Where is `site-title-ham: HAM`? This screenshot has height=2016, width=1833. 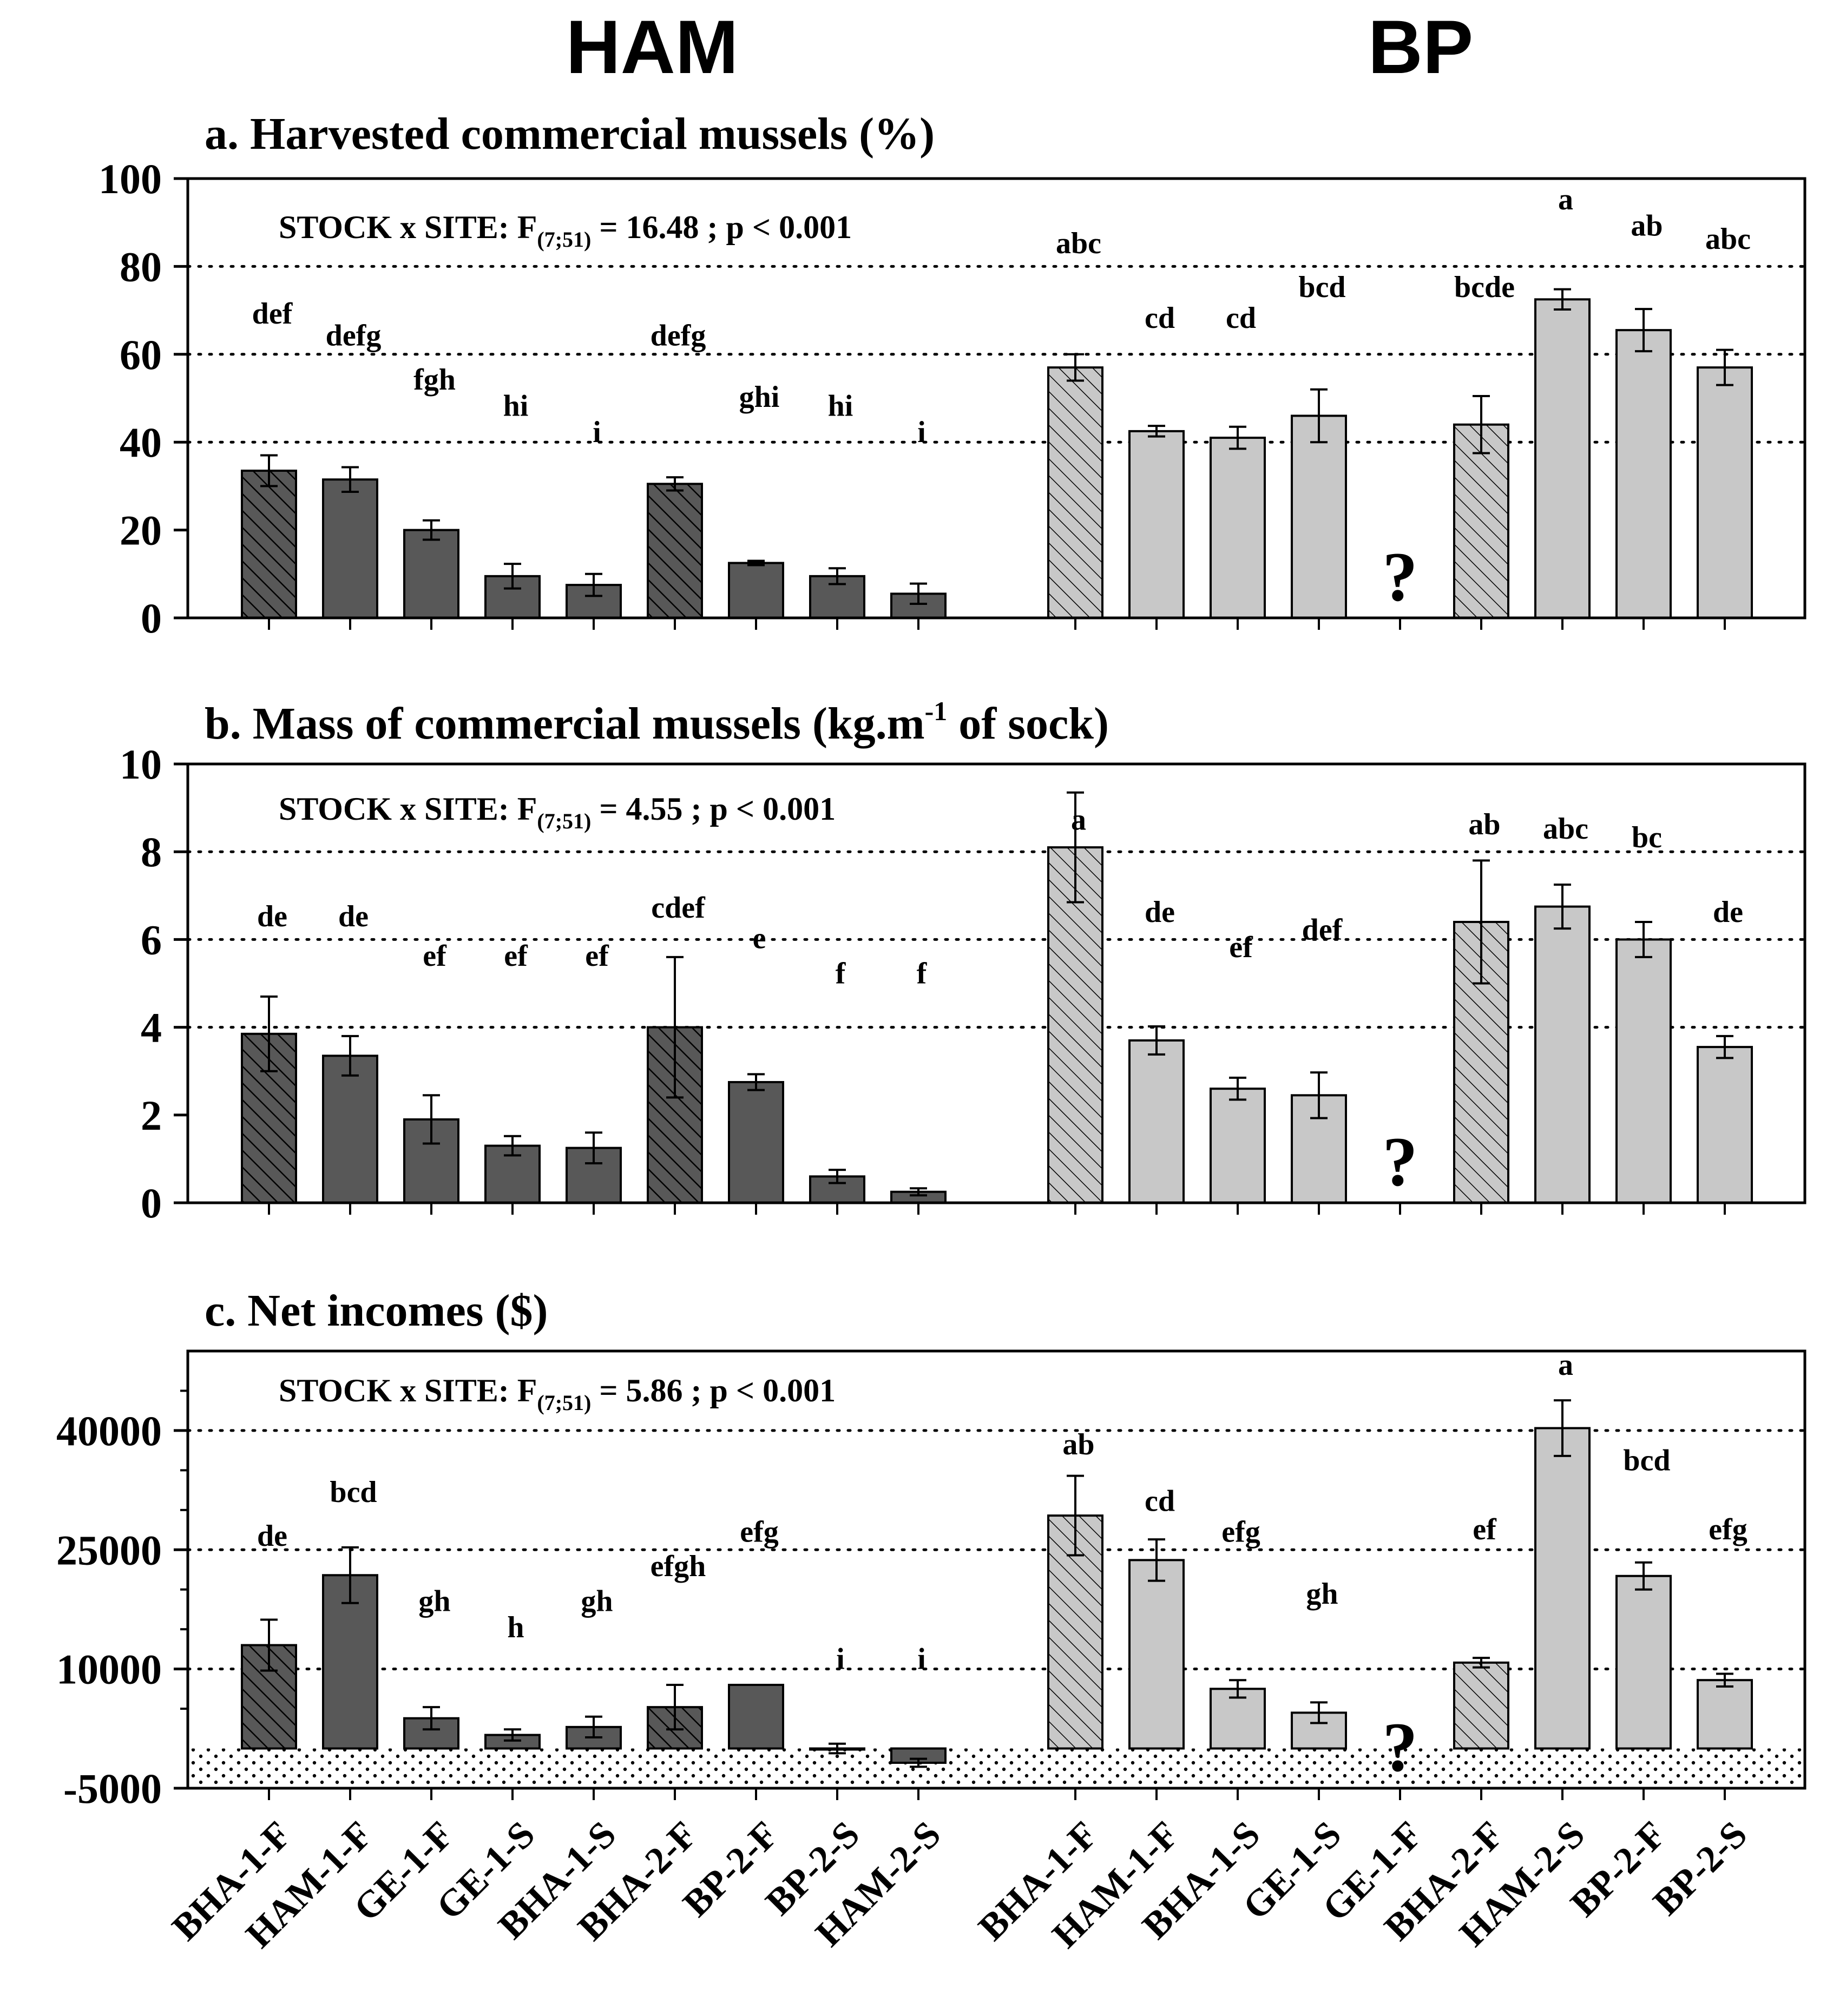 site-title-ham: HAM is located at coordinates (652, 46).